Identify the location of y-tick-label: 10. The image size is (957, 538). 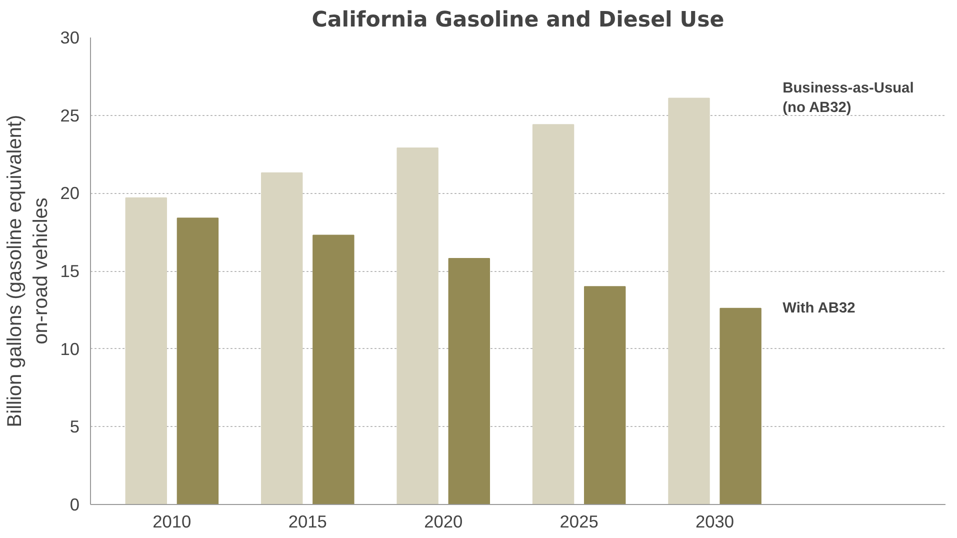
(70, 348).